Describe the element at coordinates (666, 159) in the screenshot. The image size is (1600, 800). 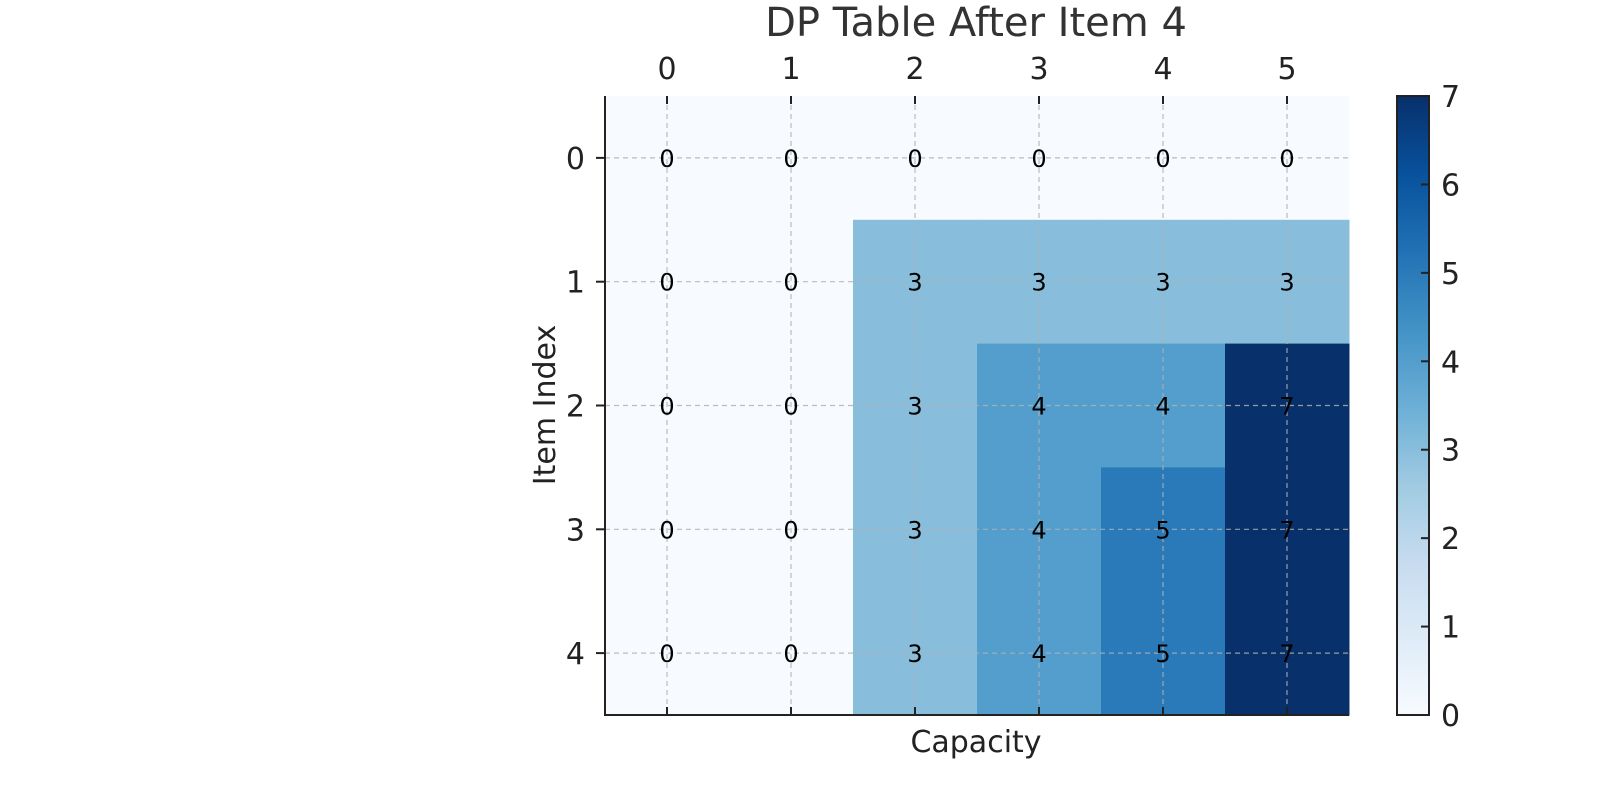
I see `cell-label-r0-c0: 0` at that location.